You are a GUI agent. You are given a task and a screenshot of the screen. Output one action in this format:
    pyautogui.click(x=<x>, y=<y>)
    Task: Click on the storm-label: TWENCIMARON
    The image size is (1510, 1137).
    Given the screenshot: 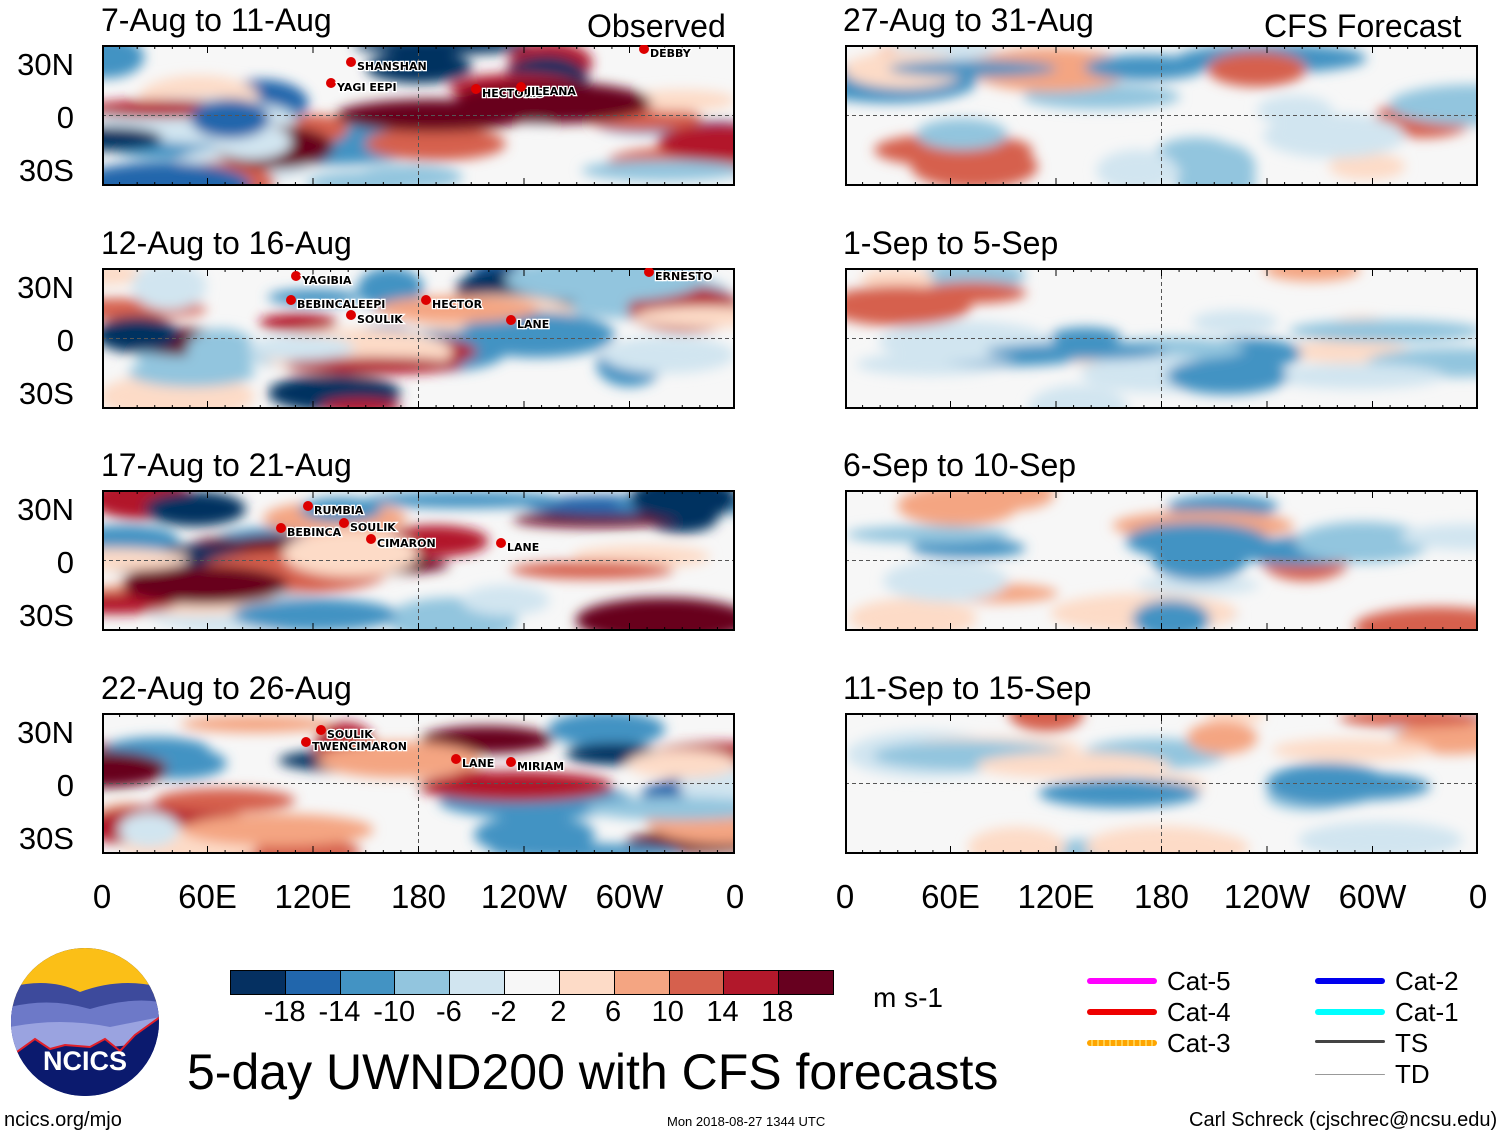 What is the action you would take?
    pyautogui.click(x=359, y=746)
    